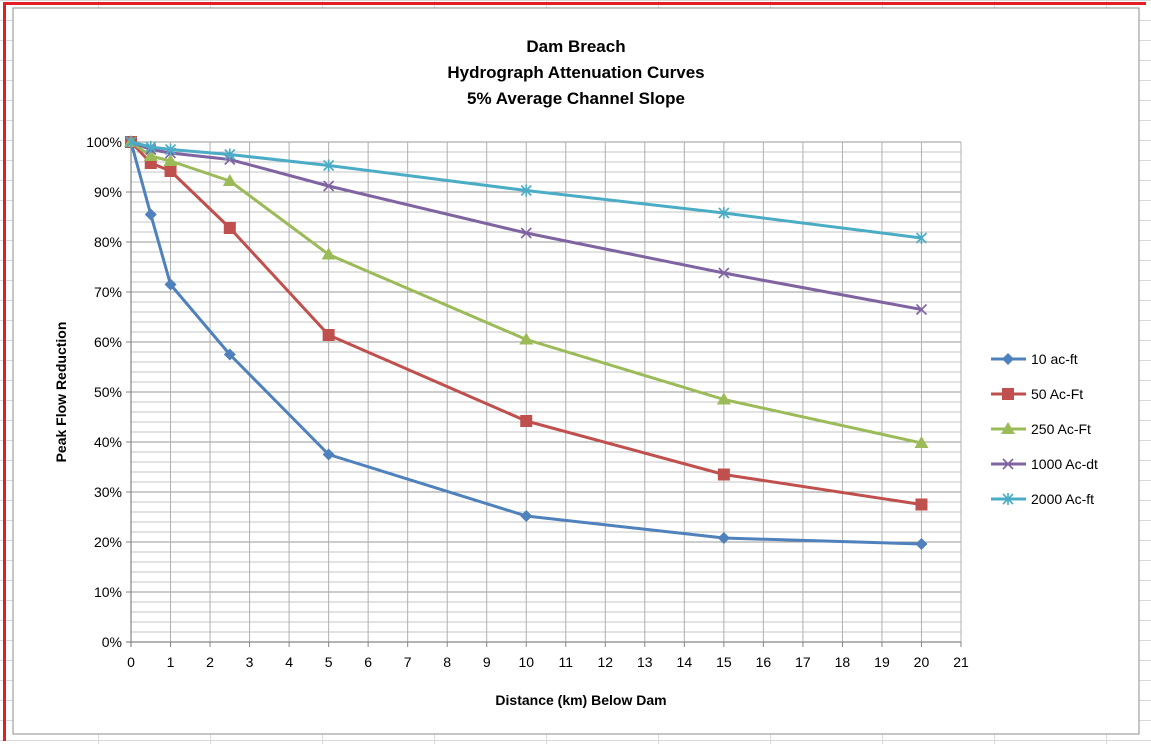 The image size is (1151, 744). I want to click on x-tick-label: 2, so click(210, 662).